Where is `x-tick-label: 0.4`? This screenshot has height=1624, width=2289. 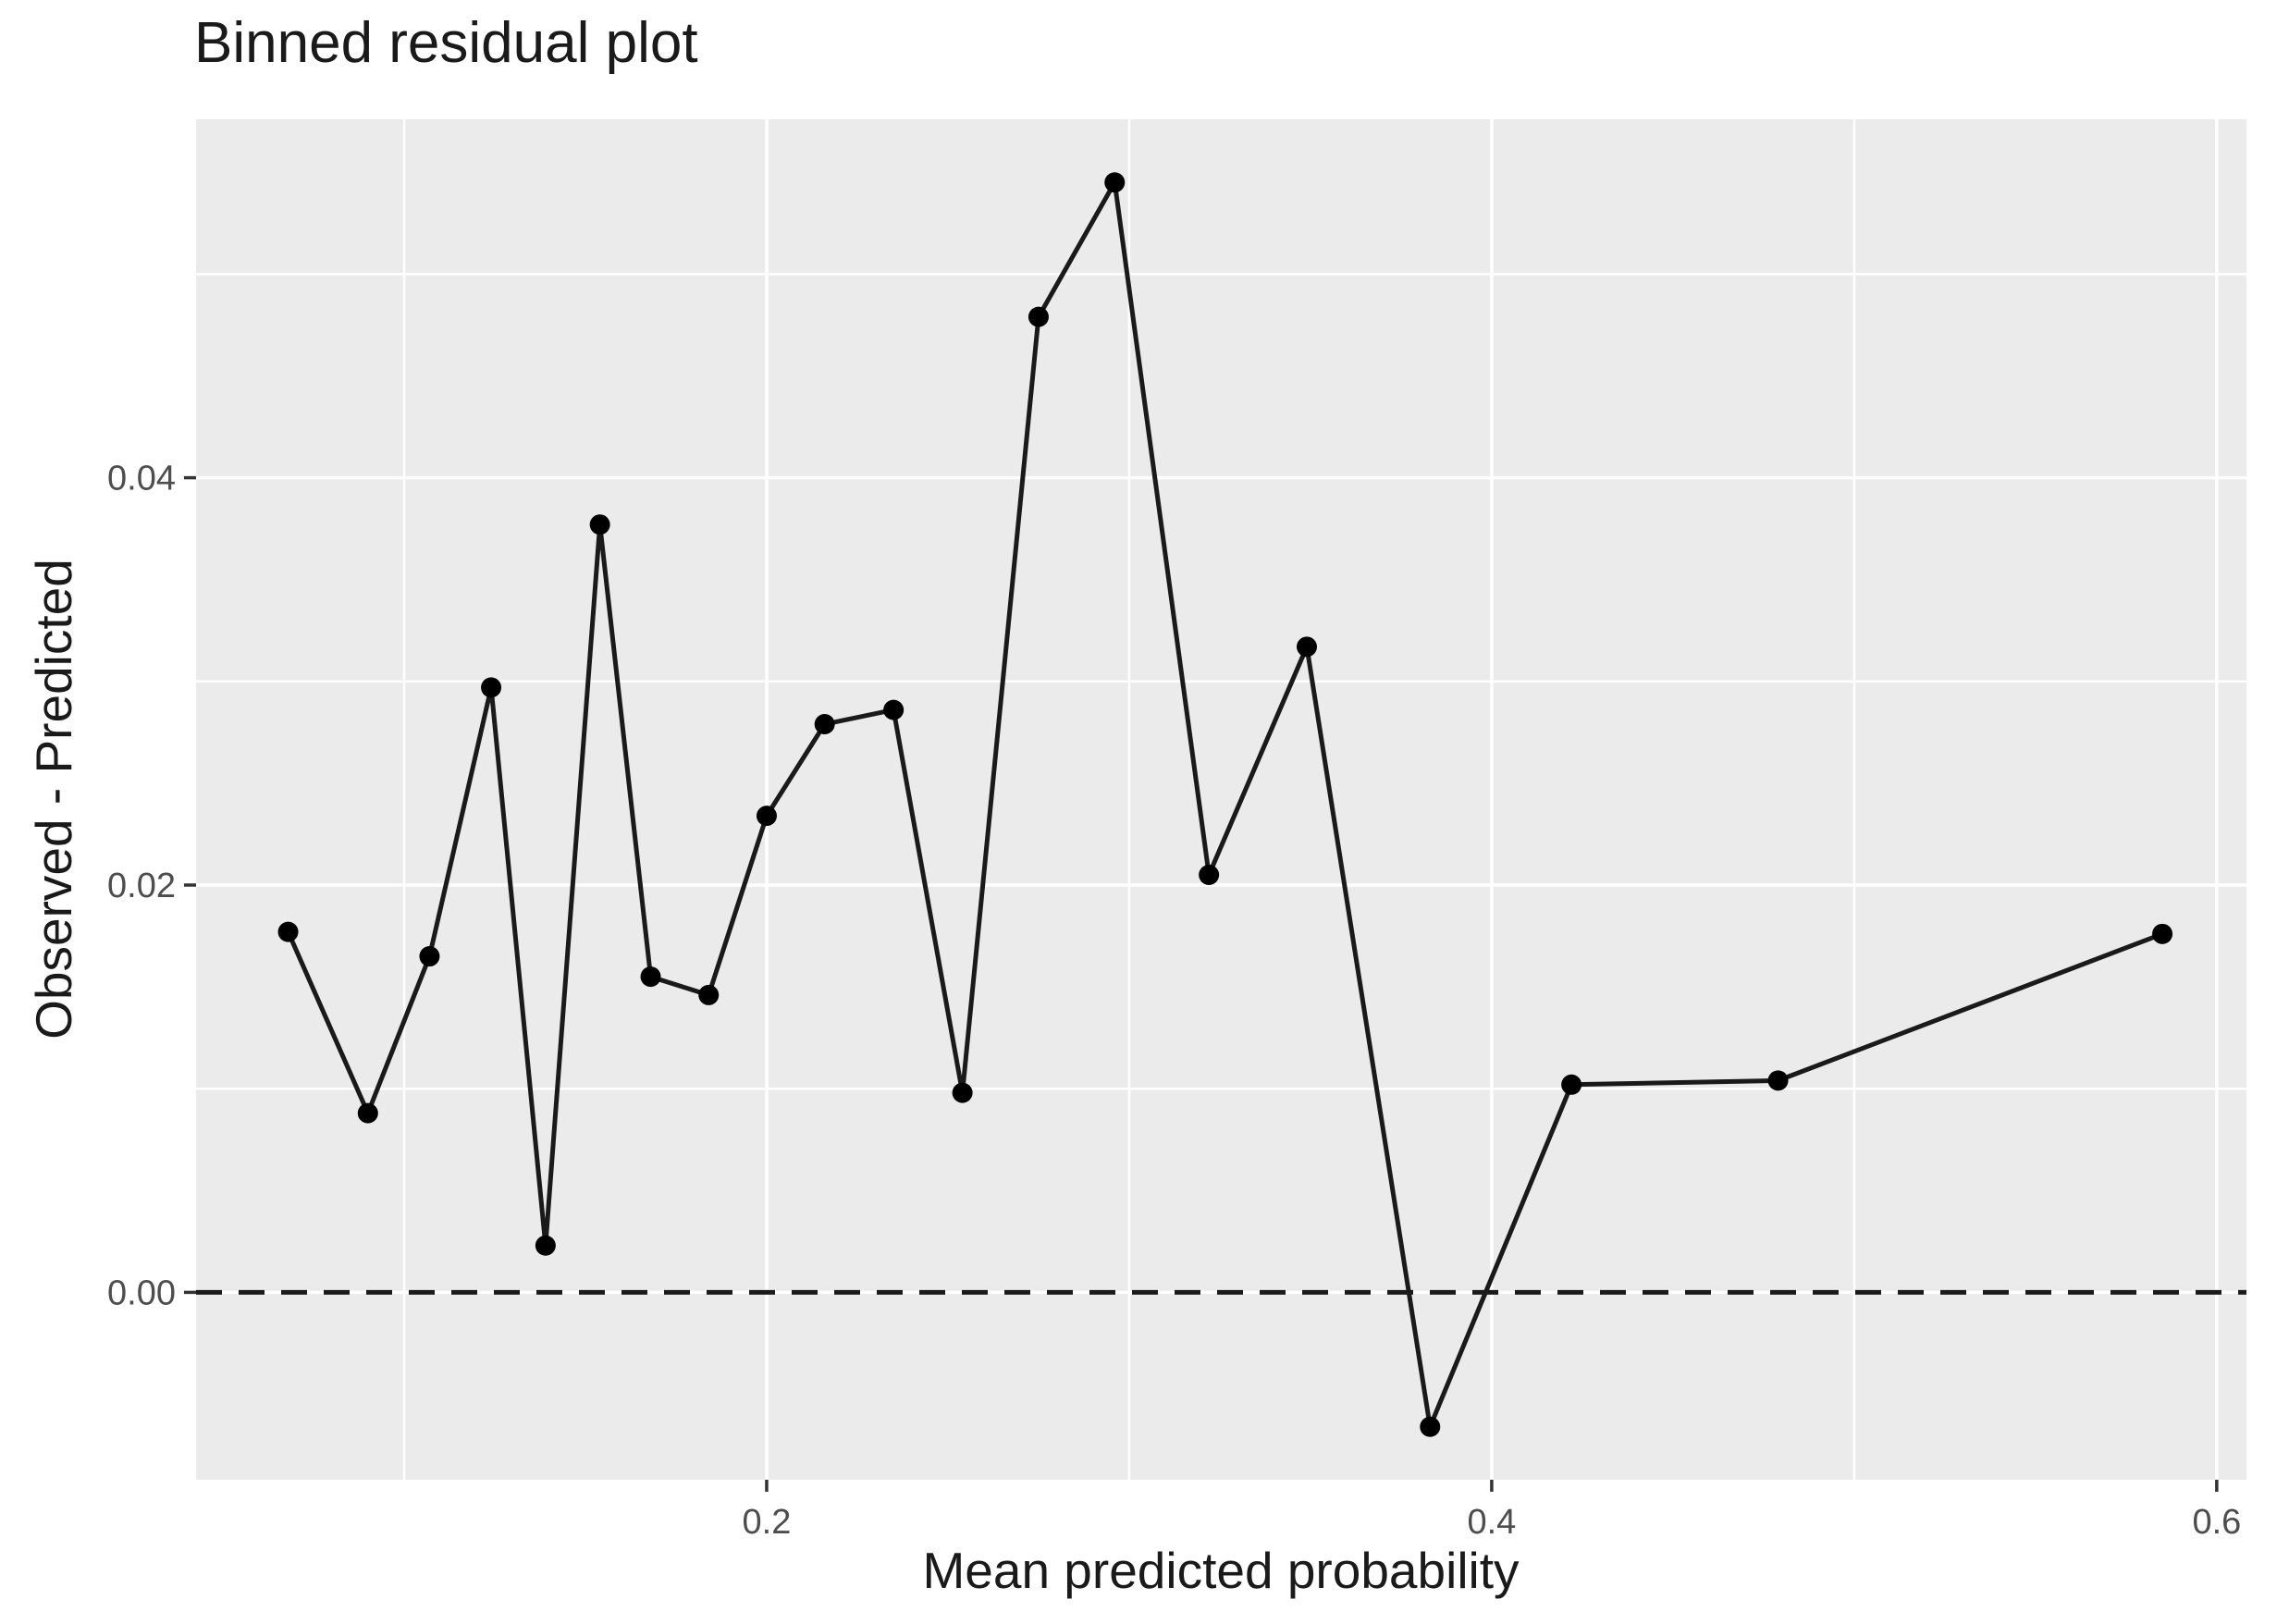 x-tick-label: 0.4 is located at coordinates (1491, 1522).